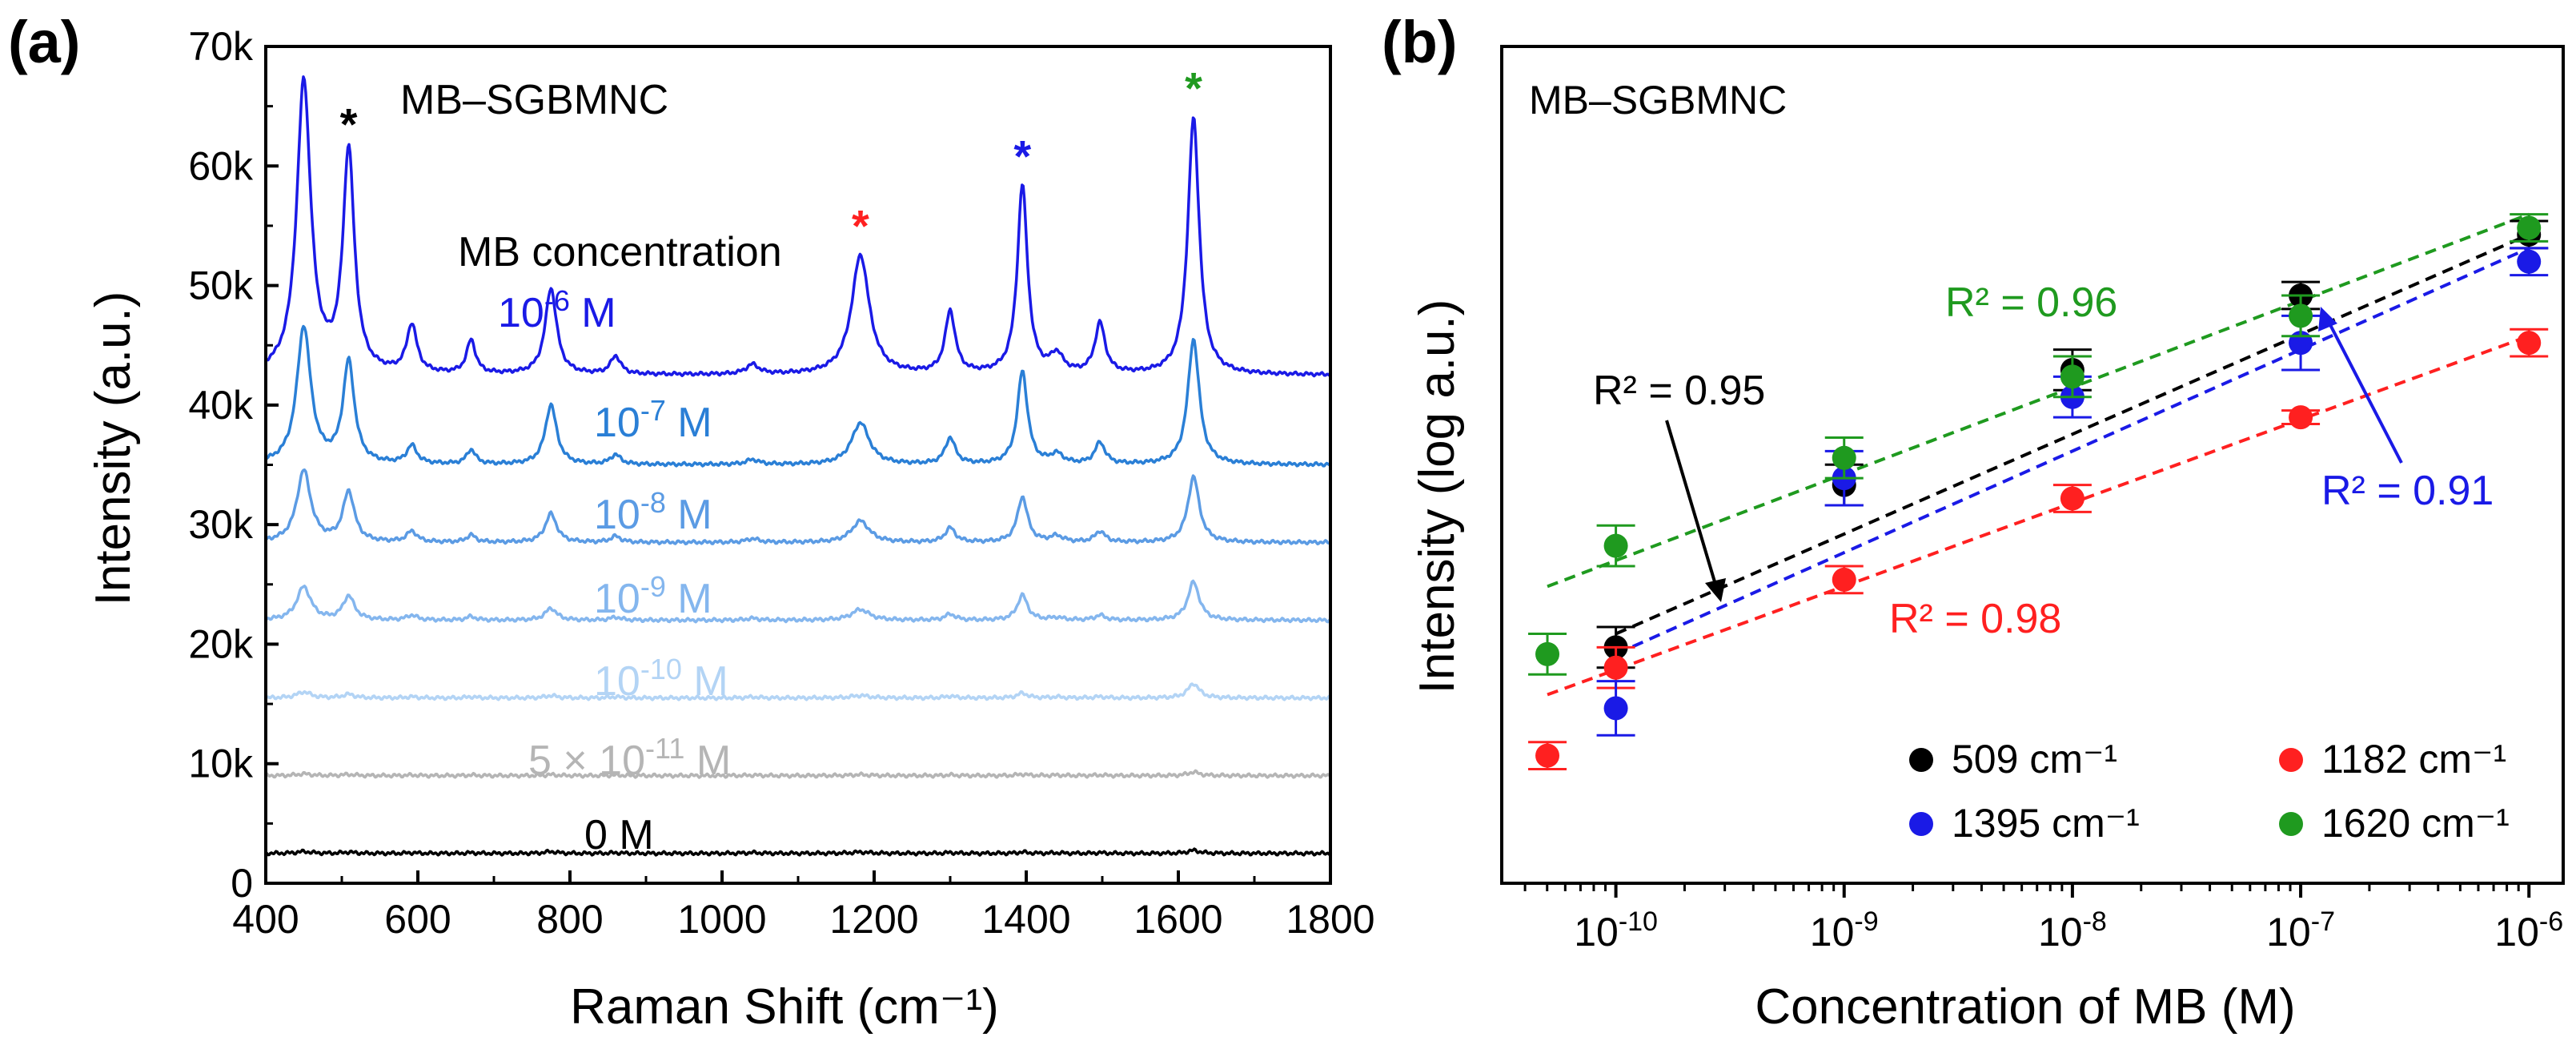 This screenshot has width=2576, height=1049. What do you see at coordinates (1420, 42) in the screenshot?
I see `panel-b-label: (b)` at bounding box center [1420, 42].